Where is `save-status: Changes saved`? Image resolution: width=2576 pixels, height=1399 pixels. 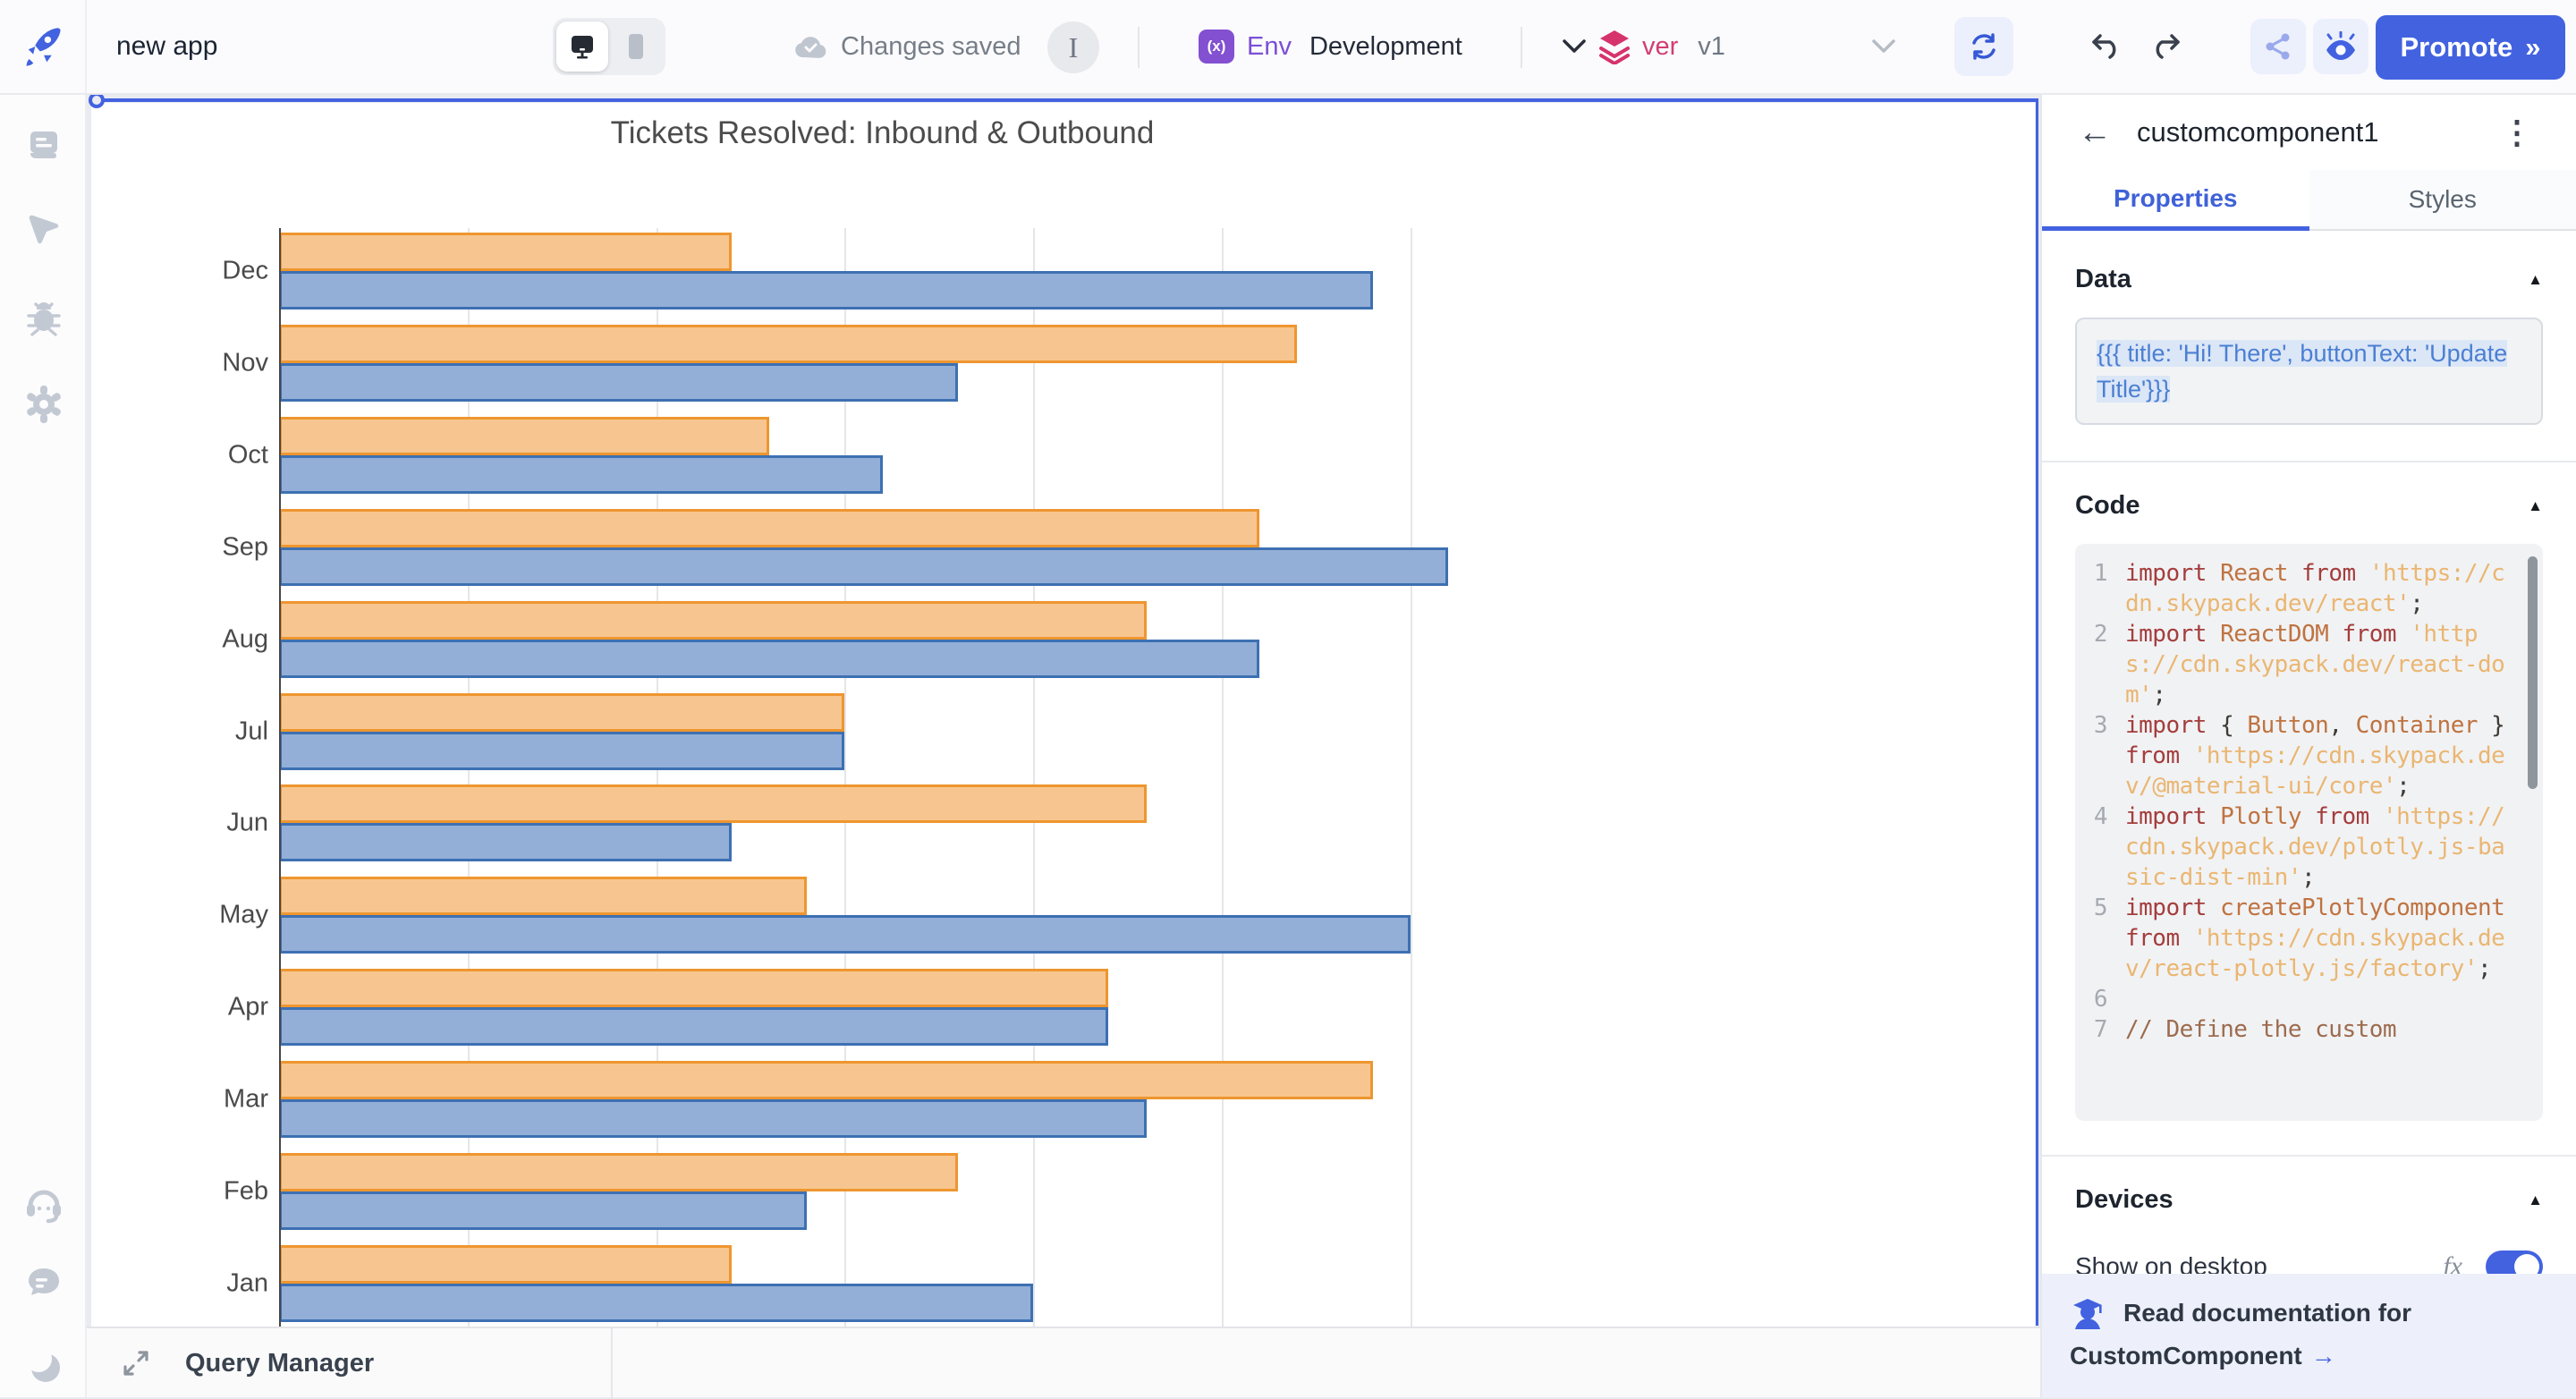 save-status: Changes saved is located at coordinates (907, 46).